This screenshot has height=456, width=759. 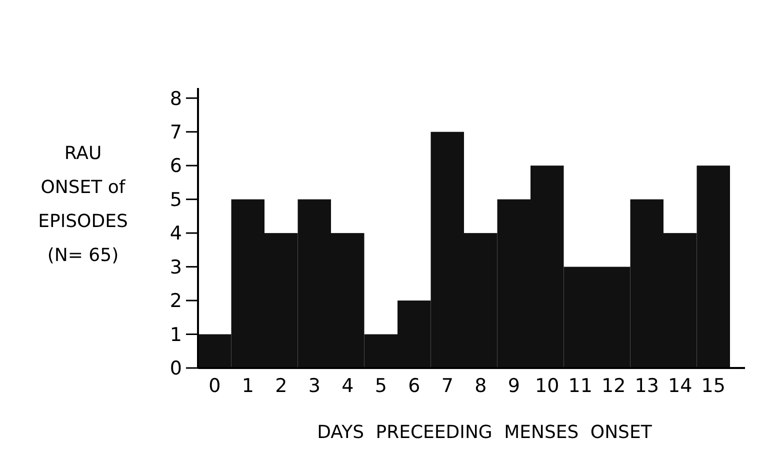 What do you see at coordinates (547, 386) in the screenshot?
I see `x-tick-label: 10` at bounding box center [547, 386].